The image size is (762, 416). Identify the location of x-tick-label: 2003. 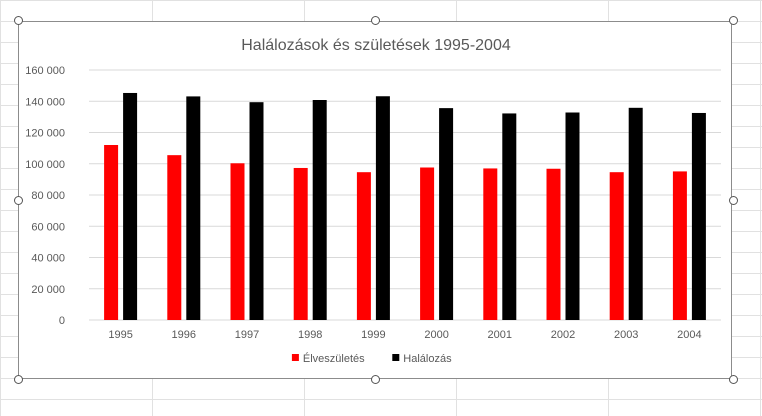
(626, 335).